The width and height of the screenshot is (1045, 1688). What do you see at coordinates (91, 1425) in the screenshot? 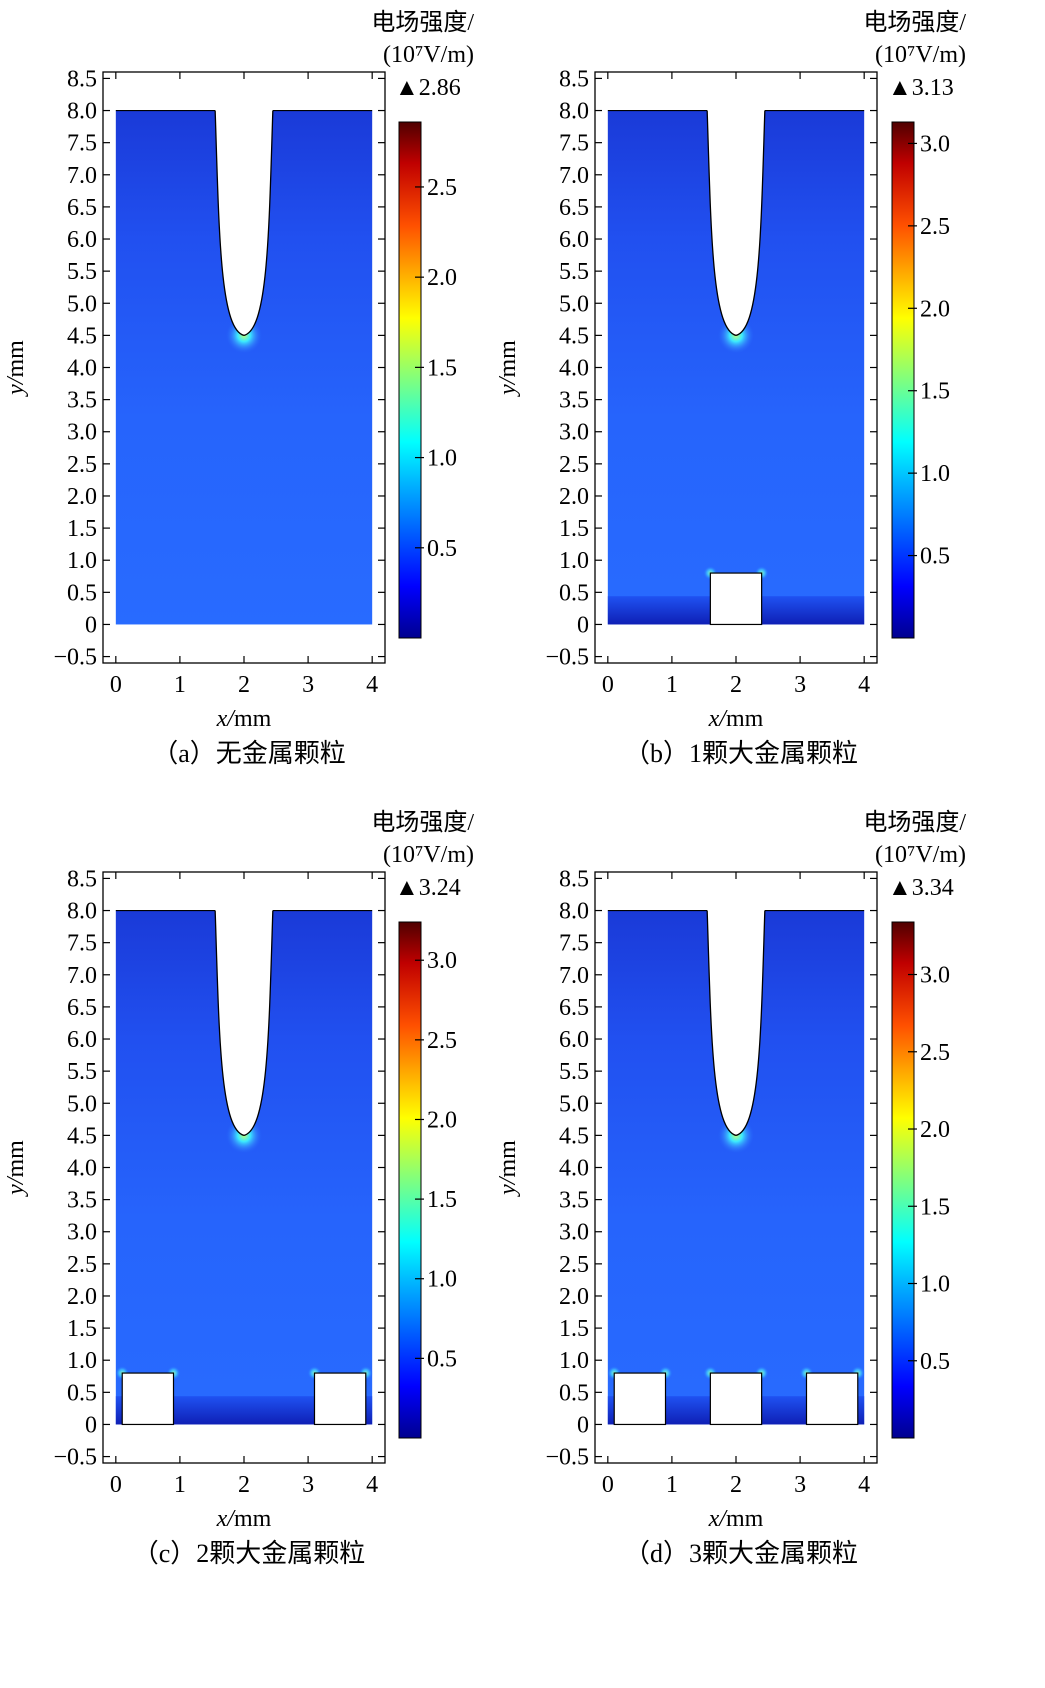
I see `y-tick-label: 0` at bounding box center [91, 1425].